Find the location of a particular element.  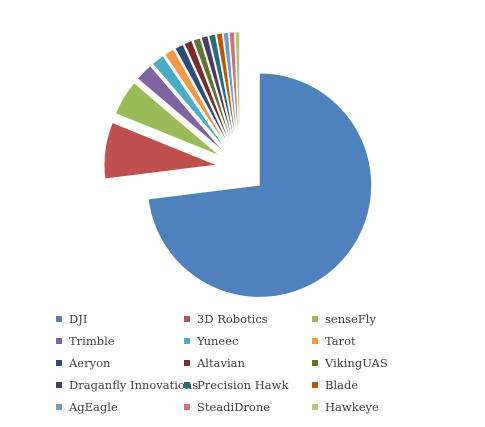

legend-label: Altavian is located at coordinates (221, 363).